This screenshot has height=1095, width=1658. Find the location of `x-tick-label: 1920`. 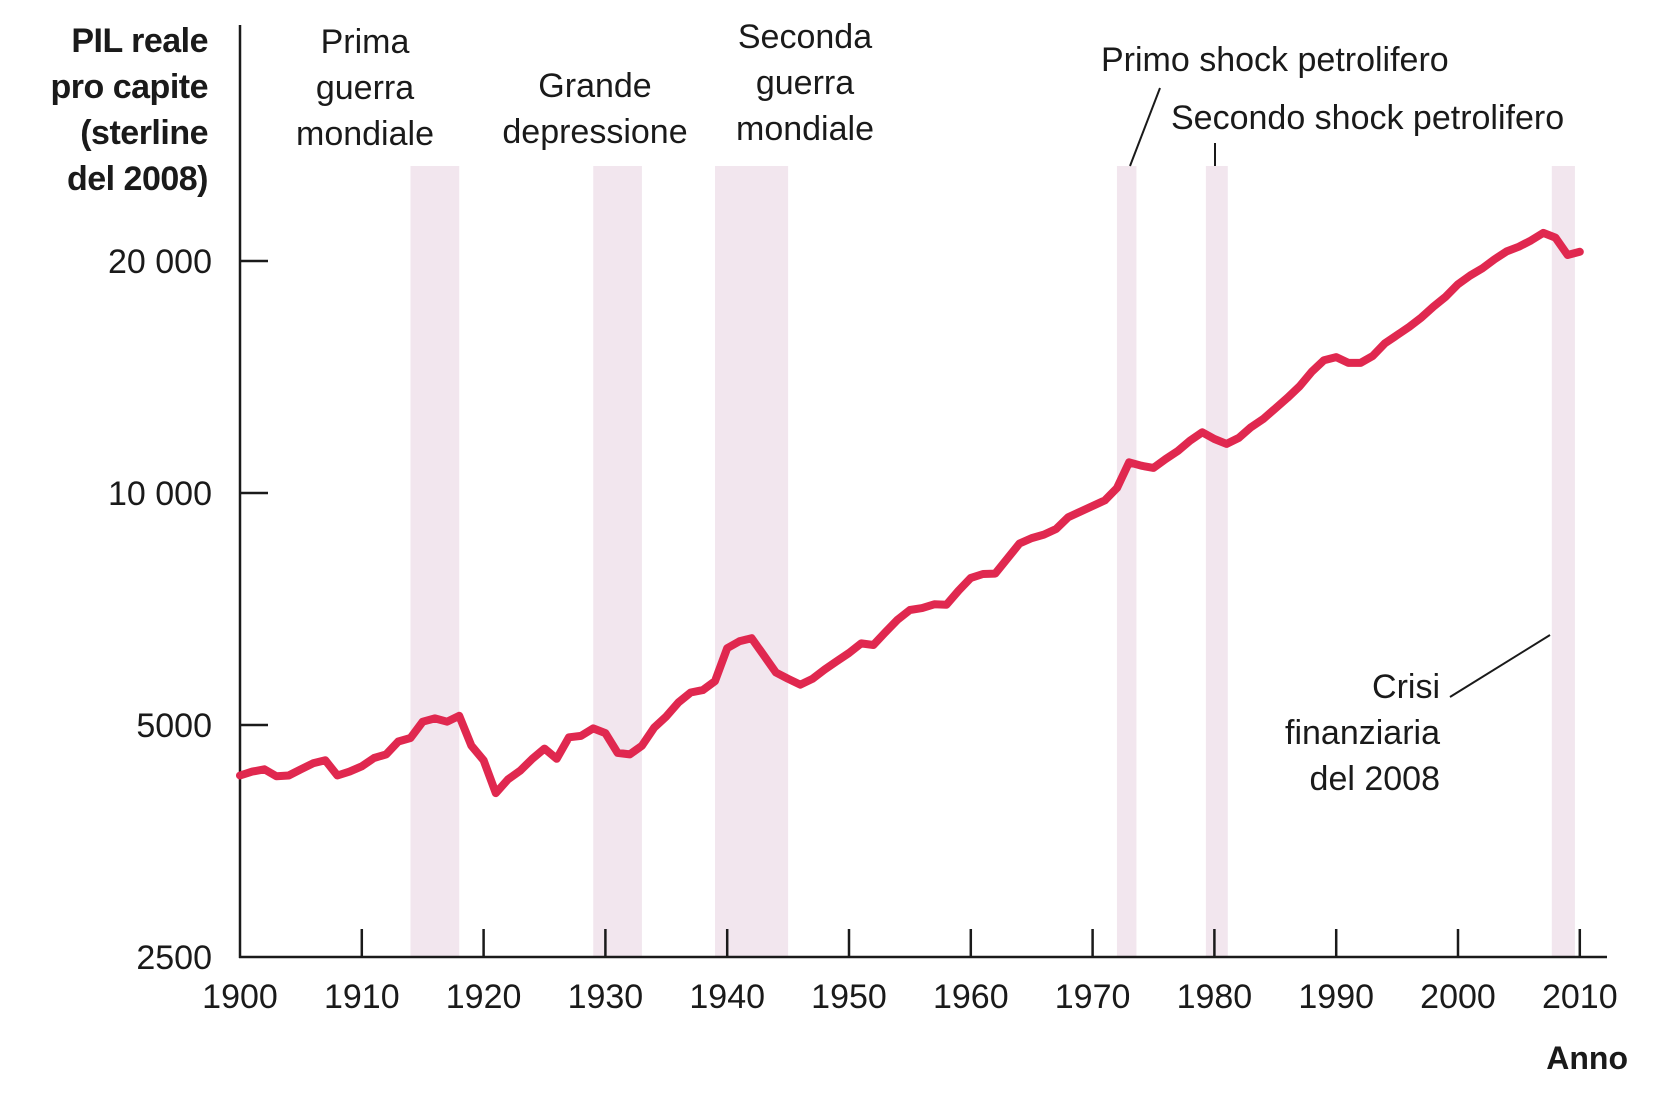

x-tick-label: 1920 is located at coordinates (484, 997).